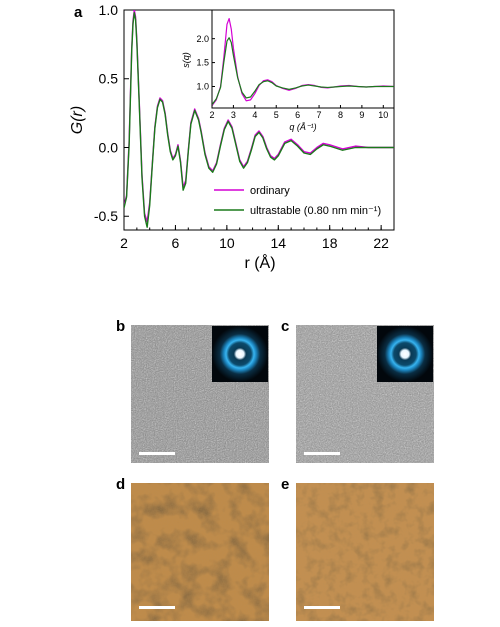 This screenshot has height=627, width=500. What do you see at coordinates (278, 243) in the screenshot?
I see `main-x-tick-label: 14` at bounding box center [278, 243].